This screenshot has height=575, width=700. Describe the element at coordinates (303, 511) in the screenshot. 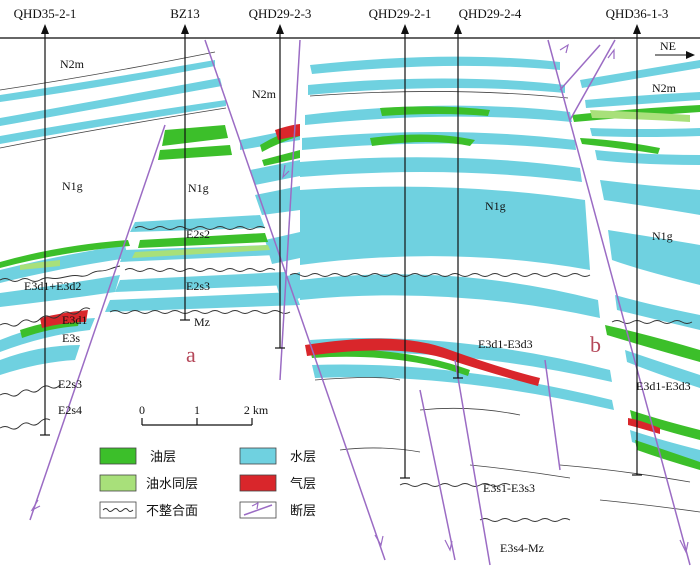

I see `legend-label-fault: 断层` at that location.